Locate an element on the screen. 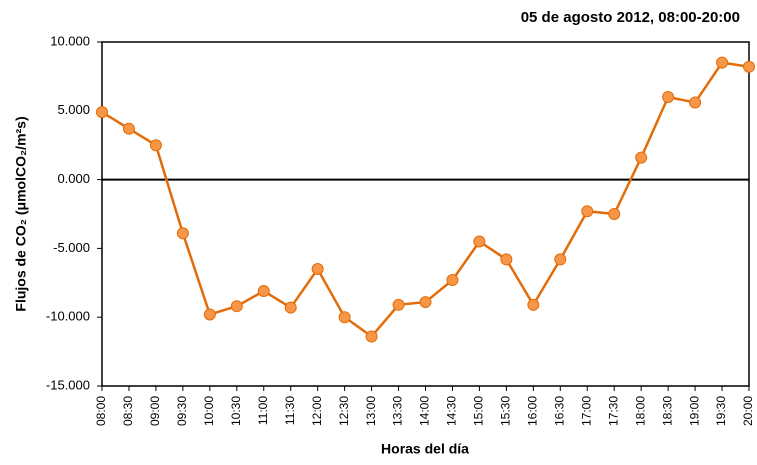 The width and height of the screenshot is (757, 465). y-tick-label: 0.000 is located at coordinates (73, 178).